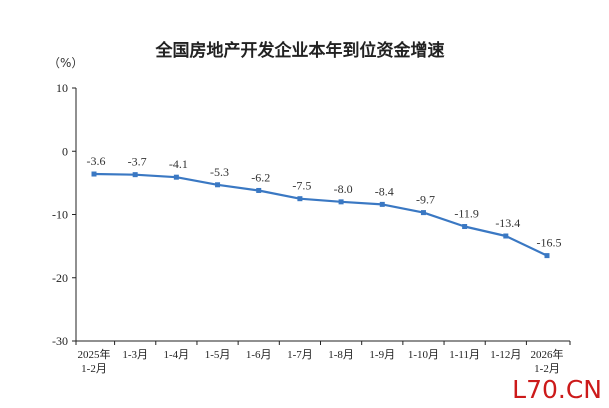  Describe the element at coordinates (259, 355) in the screenshot. I see `x-tick-label: 1-6月` at that location.